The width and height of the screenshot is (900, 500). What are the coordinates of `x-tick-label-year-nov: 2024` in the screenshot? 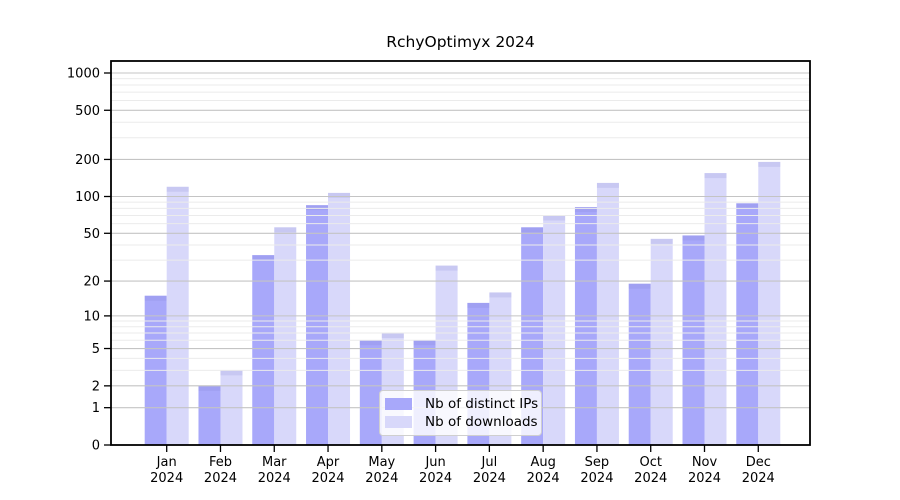 It's located at (704, 478).